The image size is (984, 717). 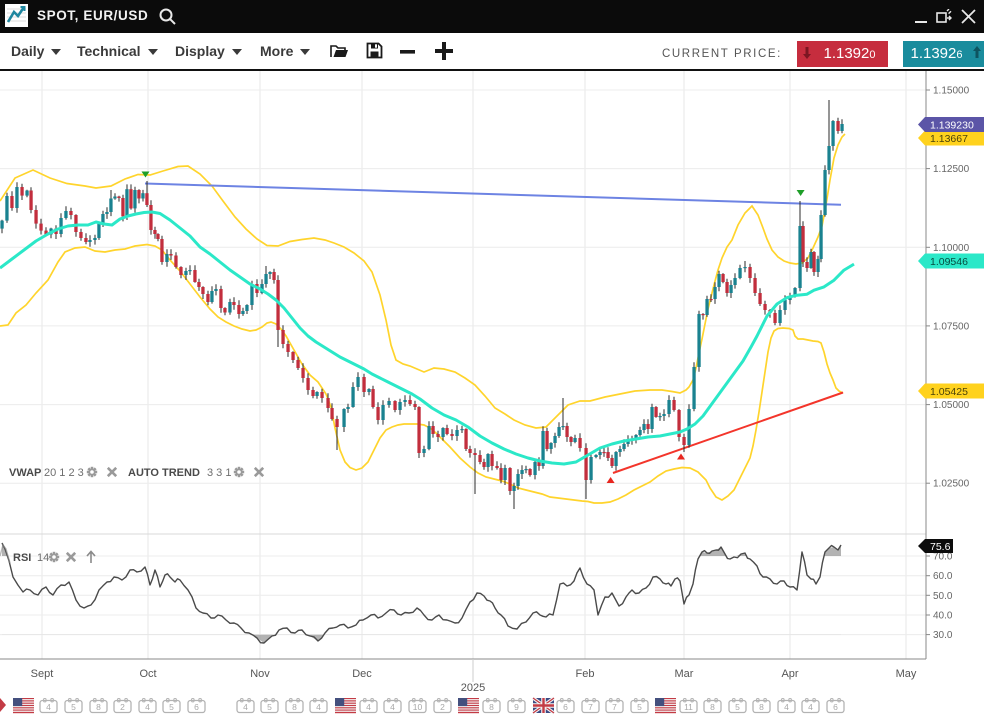 I want to click on svg-text: Sept, so click(x=42, y=674).